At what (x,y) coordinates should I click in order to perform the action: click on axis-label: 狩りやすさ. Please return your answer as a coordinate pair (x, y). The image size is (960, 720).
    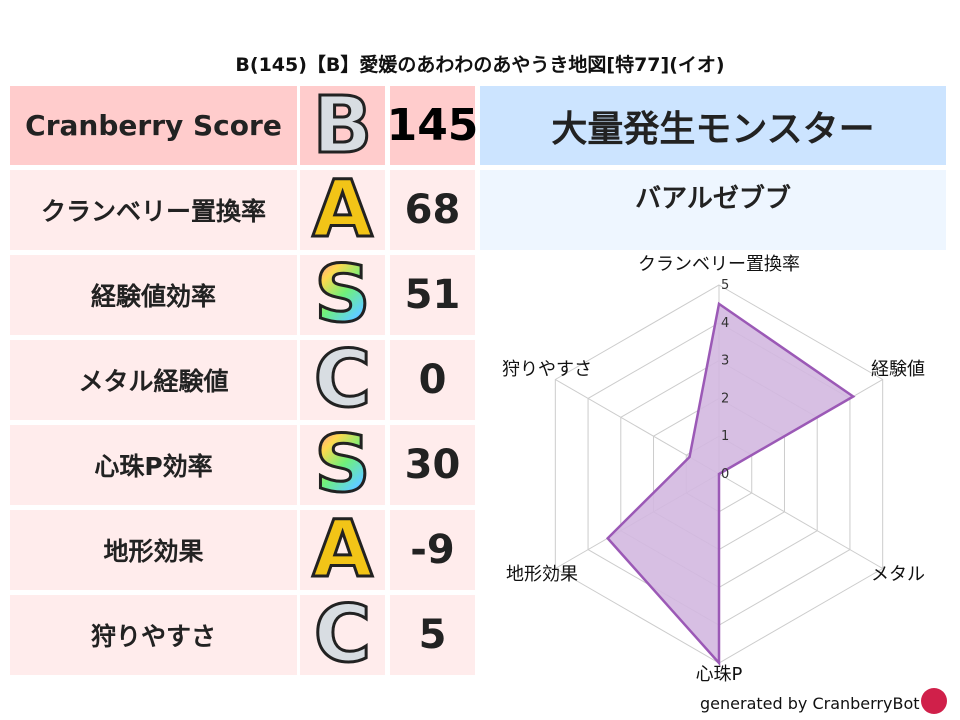
    Looking at the image, I should click on (547, 369).